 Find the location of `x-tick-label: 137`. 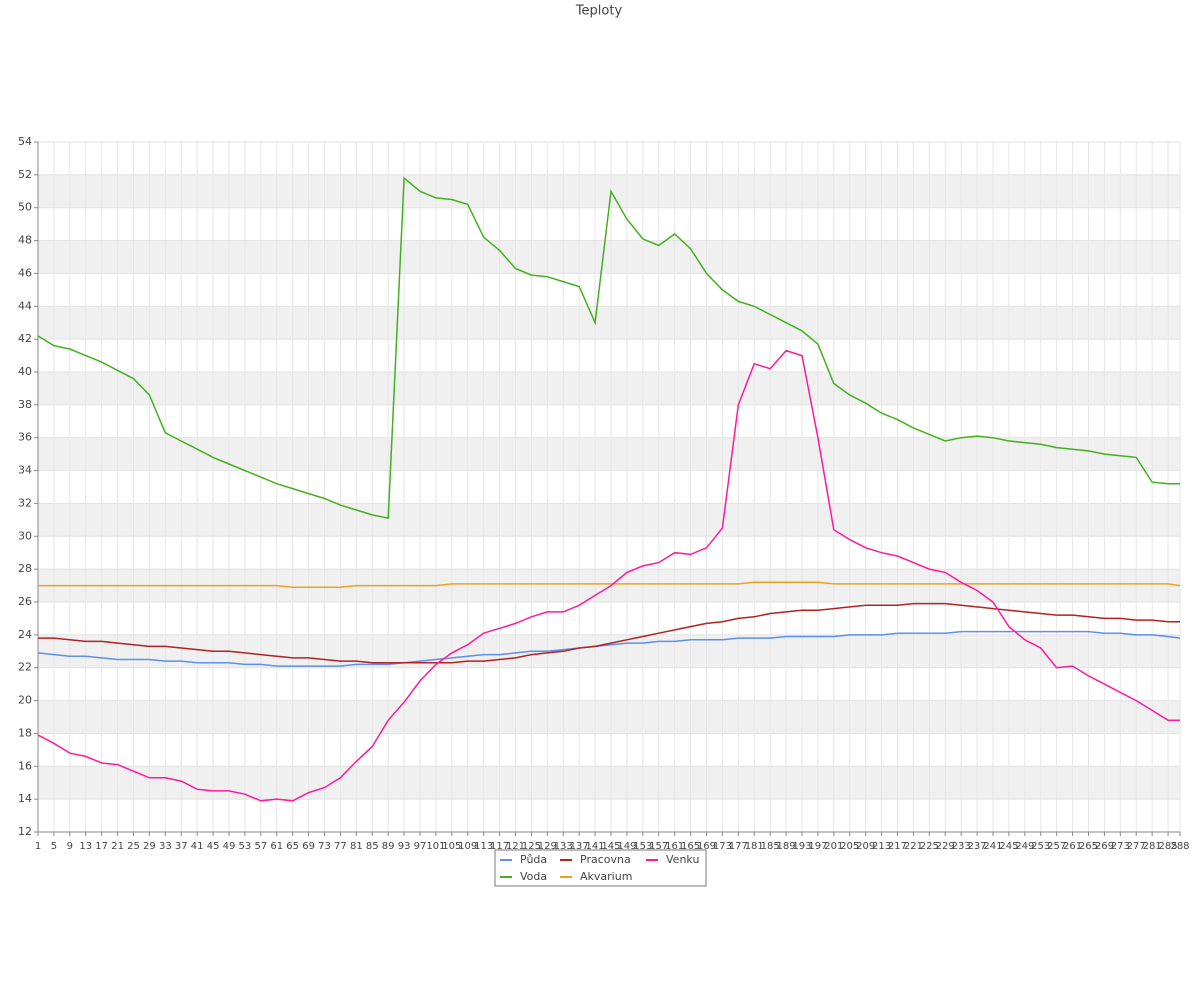

x-tick-label: 137 is located at coordinates (579, 846).